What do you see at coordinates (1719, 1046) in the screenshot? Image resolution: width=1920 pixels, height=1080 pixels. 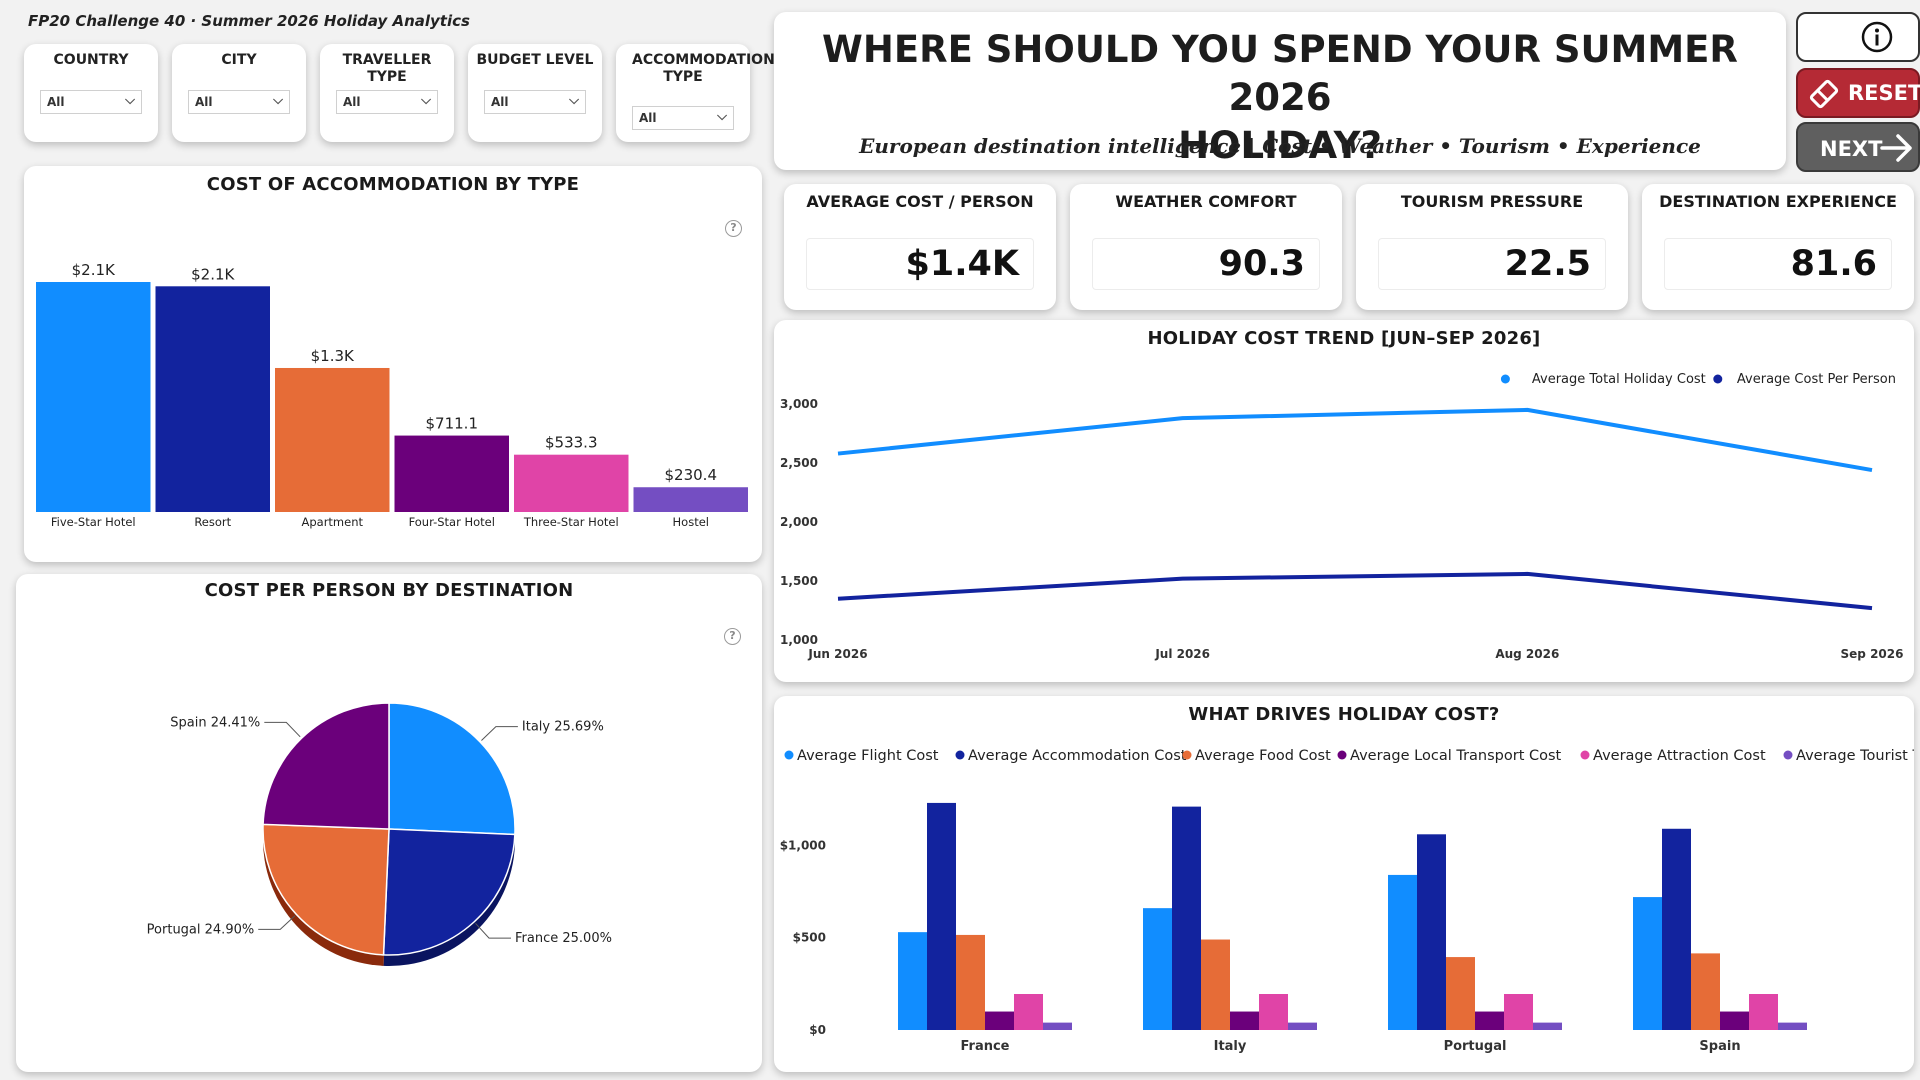 I see `x-tick-label: Spain` at bounding box center [1719, 1046].